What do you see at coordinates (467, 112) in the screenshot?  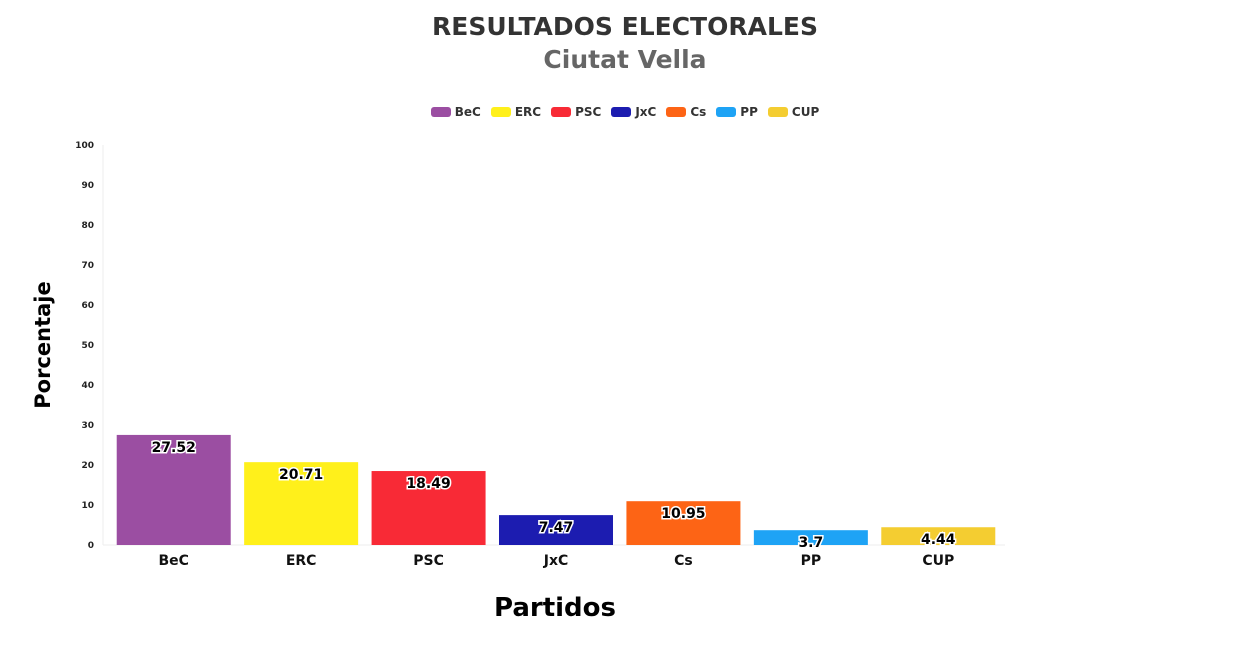 I see `legend-label: BeC` at bounding box center [467, 112].